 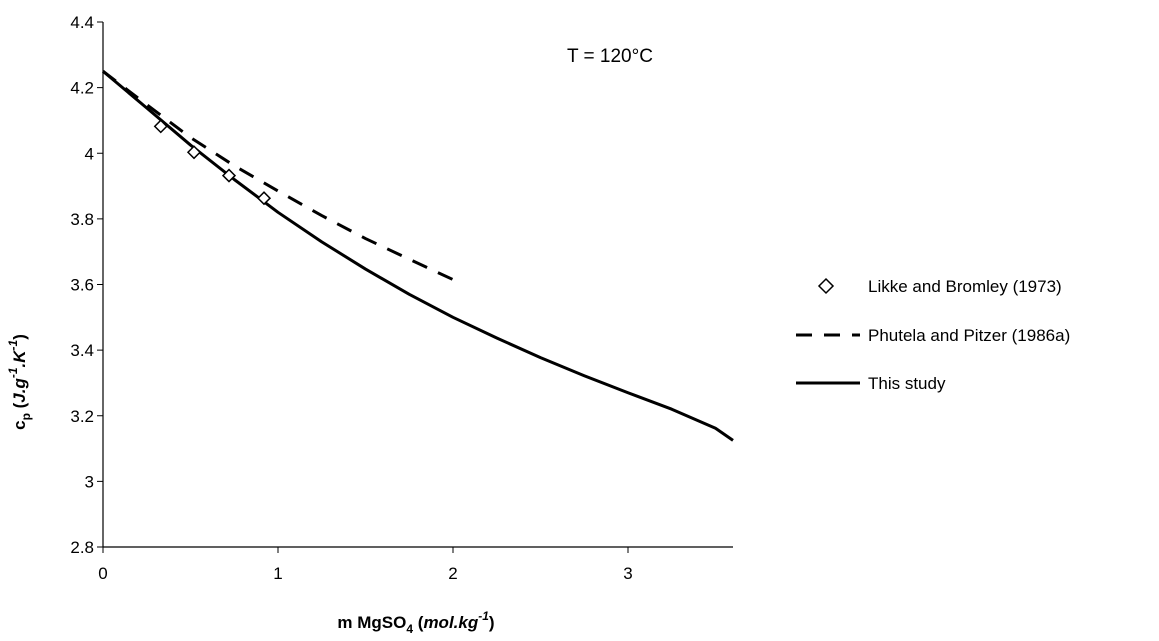 I want to click on y-axis-title: cp (J.g-1.K-1), so click(x=19, y=382).